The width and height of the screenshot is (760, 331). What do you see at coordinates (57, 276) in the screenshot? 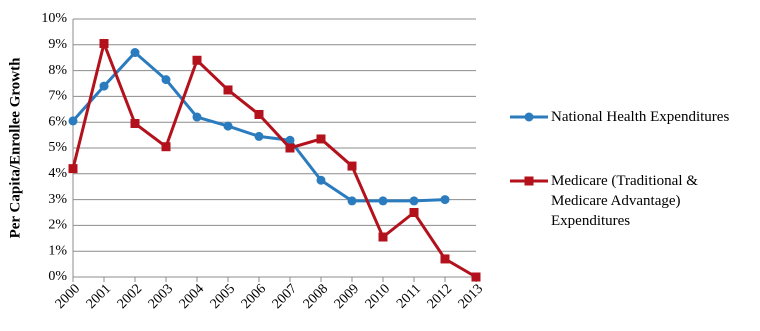
I see `y-tick-label: 0%` at bounding box center [57, 276].